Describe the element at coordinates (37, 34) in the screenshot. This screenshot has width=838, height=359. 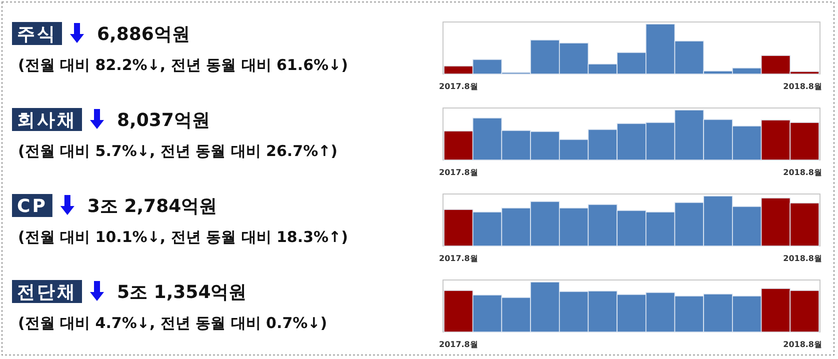
I see `text: 주식` at that location.